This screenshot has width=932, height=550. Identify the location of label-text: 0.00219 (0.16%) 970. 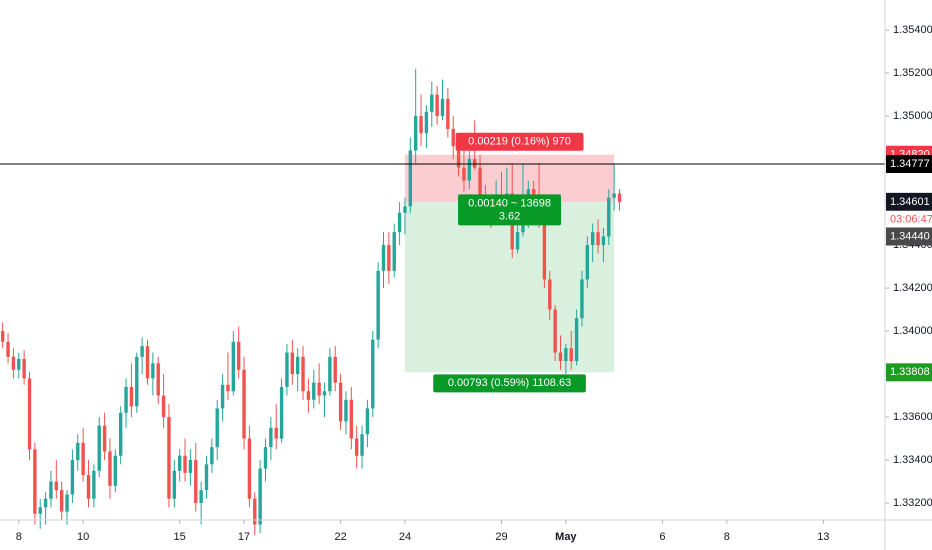
(519, 142).